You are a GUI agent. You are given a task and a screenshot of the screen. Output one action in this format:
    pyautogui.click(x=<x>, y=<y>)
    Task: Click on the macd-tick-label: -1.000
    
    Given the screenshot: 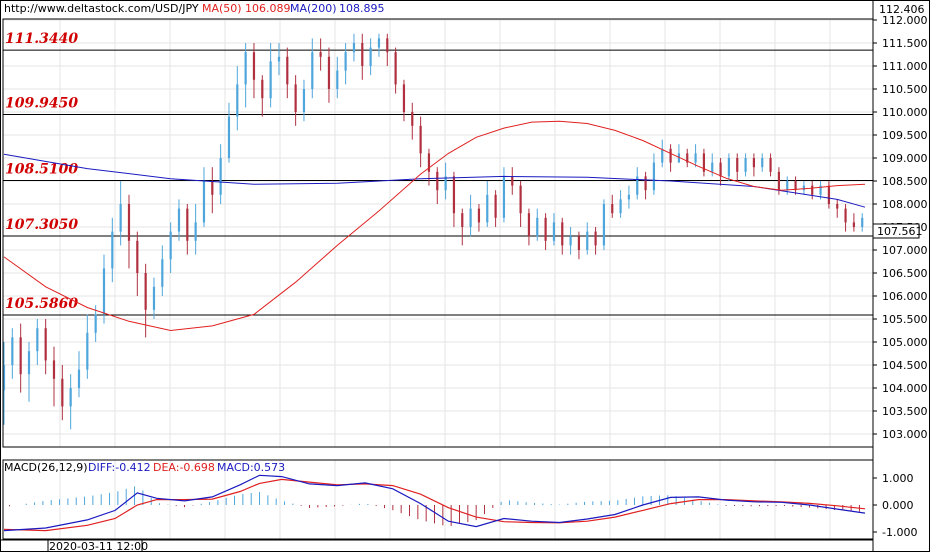 What is the action you would take?
    pyautogui.click(x=899, y=532)
    